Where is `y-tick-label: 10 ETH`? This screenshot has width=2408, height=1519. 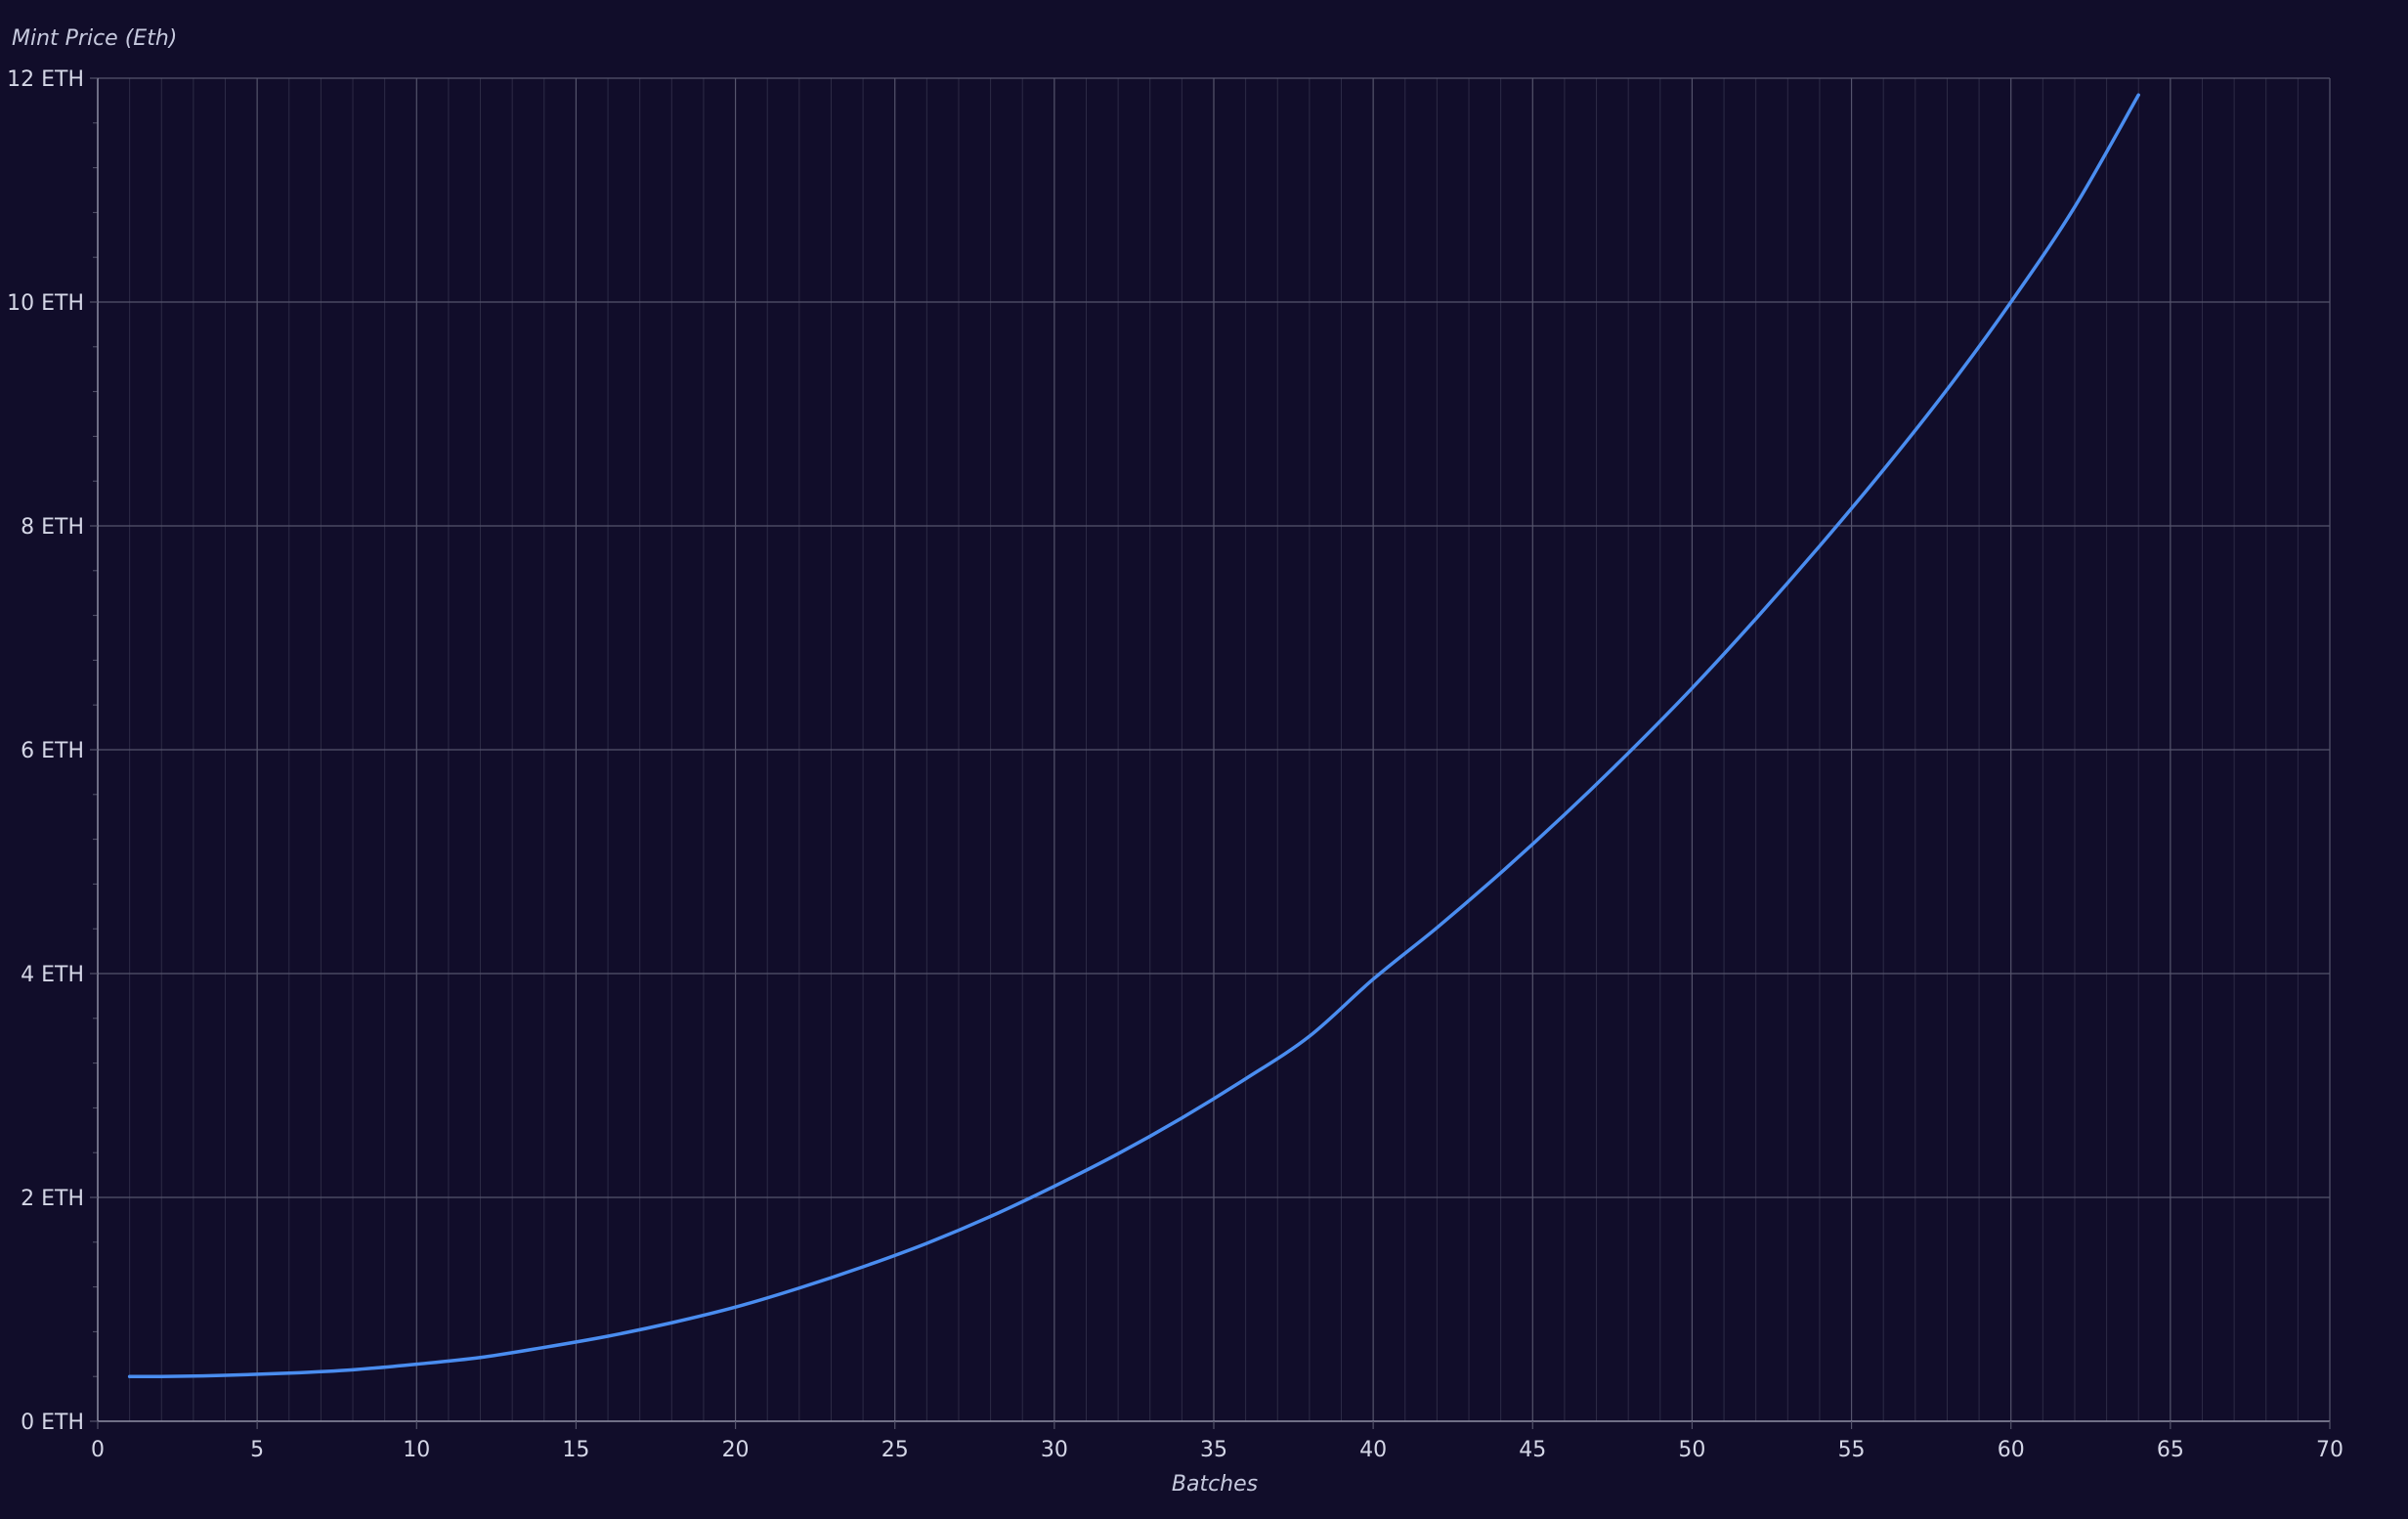 y-tick-label: 10 ETH is located at coordinates (45, 303).